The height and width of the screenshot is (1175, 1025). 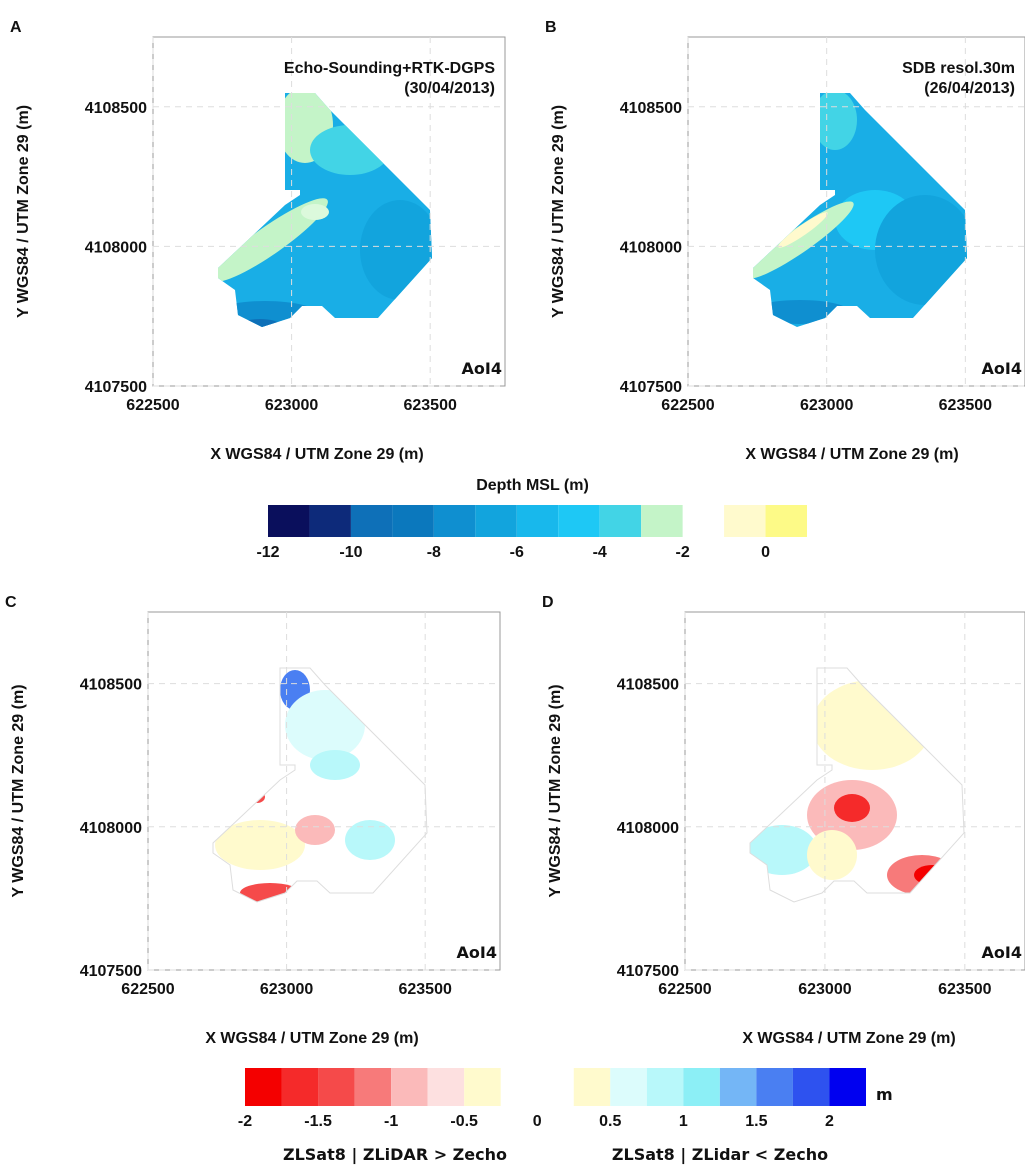 What do you see at coordinates (517, 552) in the screenshot?
I see `colorbar-tick-label: -6` at bounding box center [517, 552].